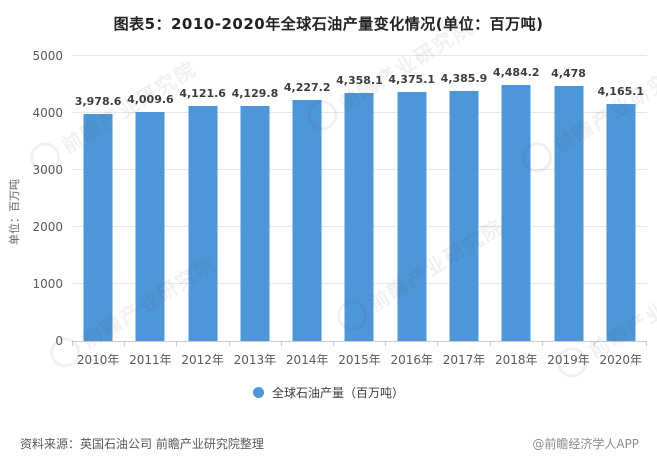  What do you see at coordinates (337, 393) in the screenshot?
I see `legend-label: 全球石油产量（百万吨）` at bounding box center [337, 393].